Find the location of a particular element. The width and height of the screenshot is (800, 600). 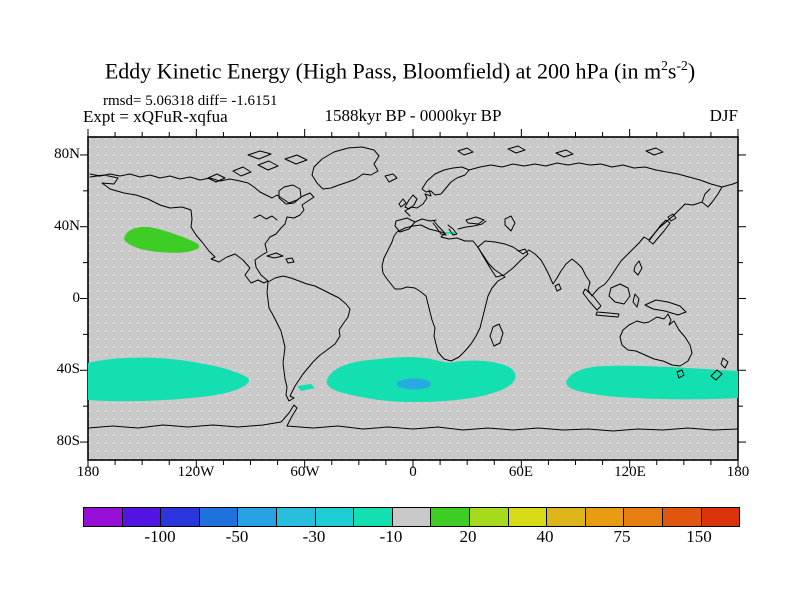

anomaly-region-patagonia-patch is located at coordinates (306, 387).